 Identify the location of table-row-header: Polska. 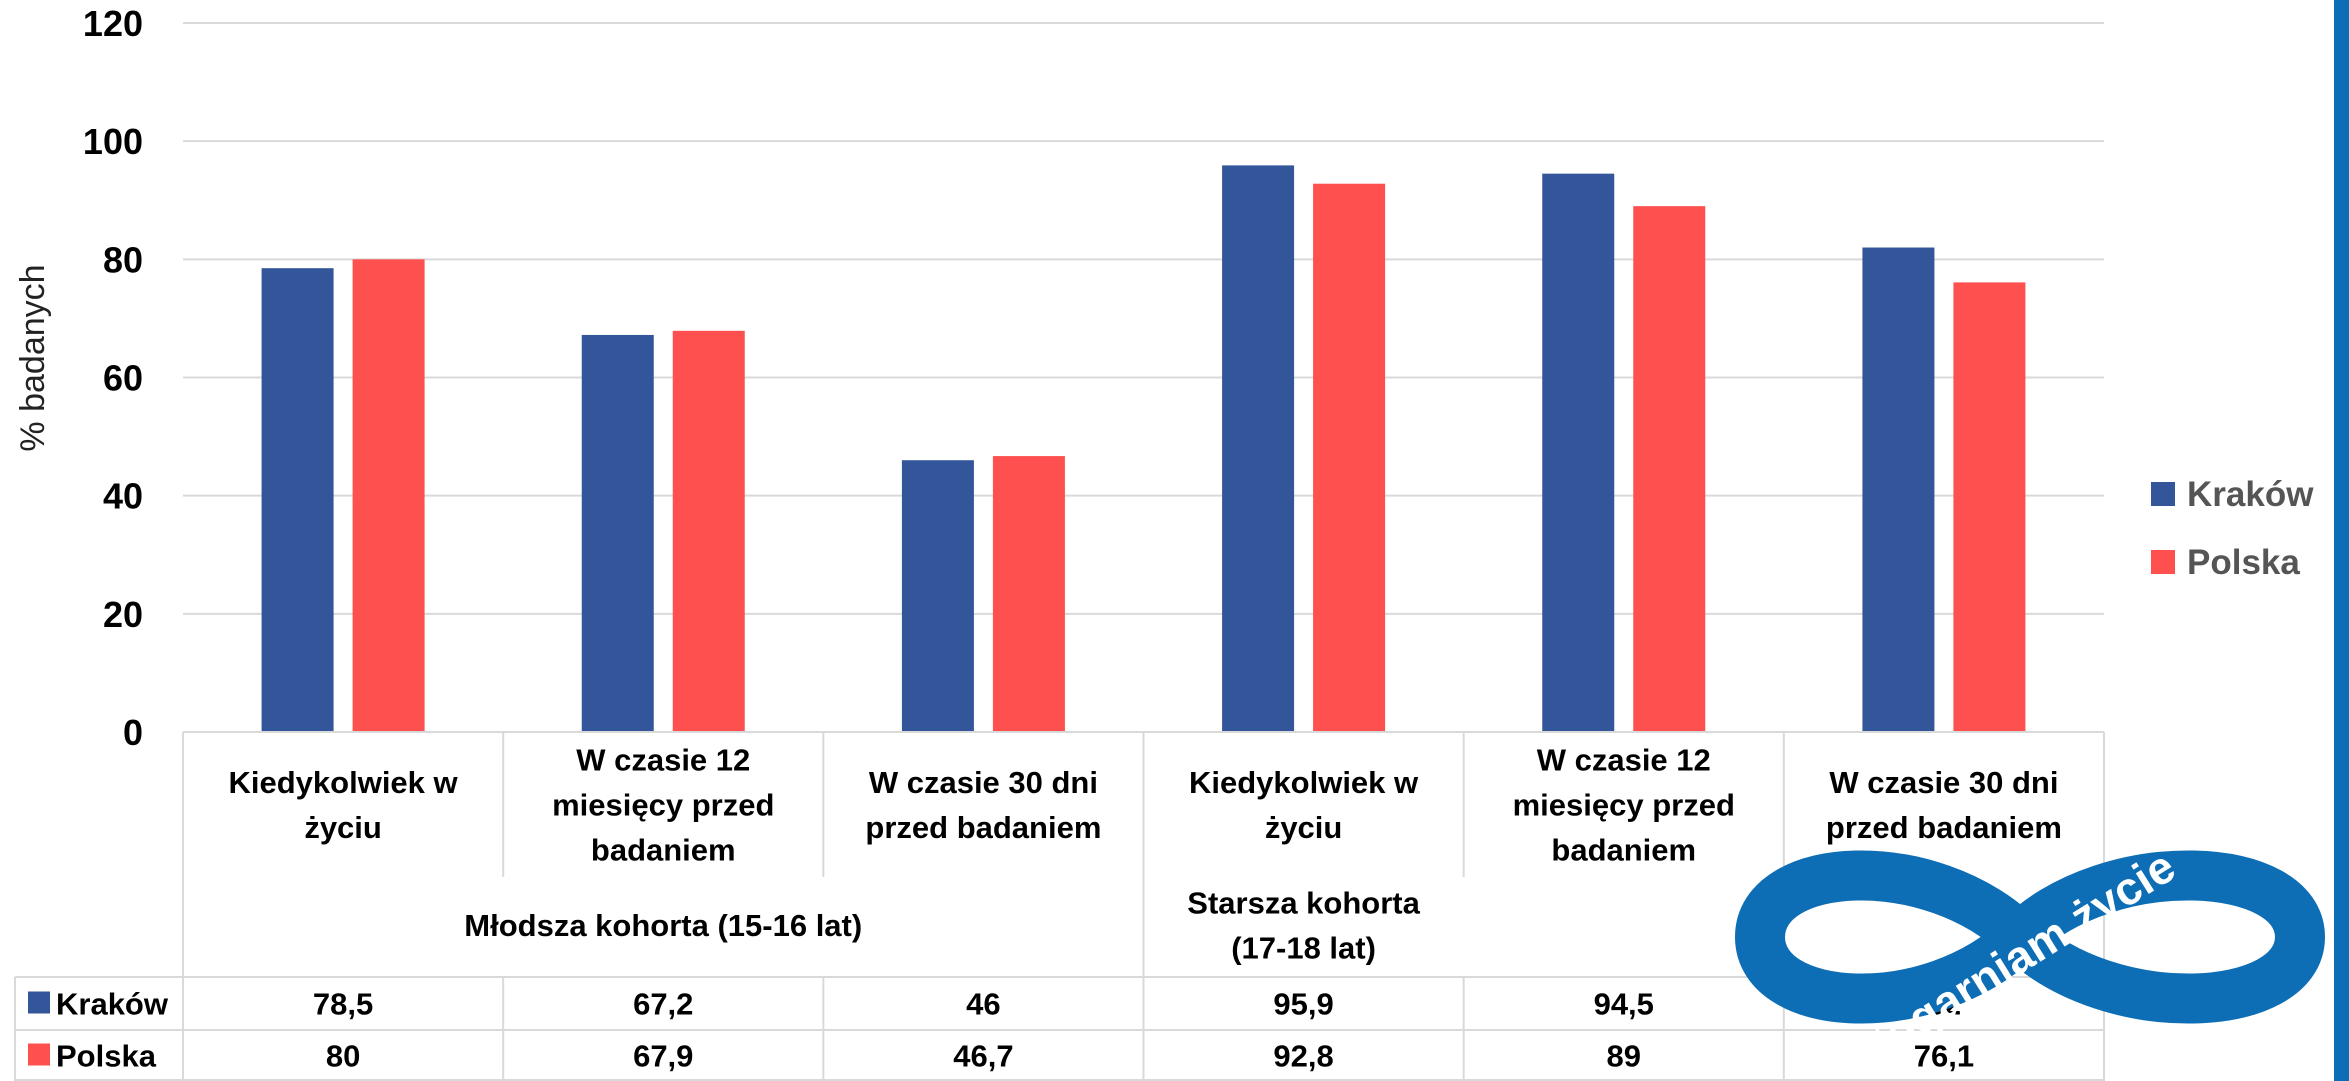
(106, 1056).